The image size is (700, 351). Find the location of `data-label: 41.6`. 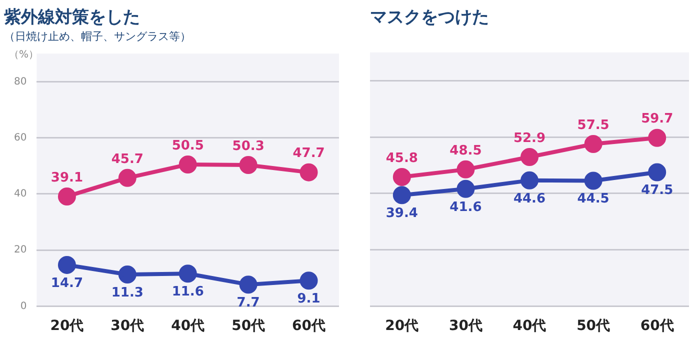

data-label: 41.6 is located at coordinates (466, 207).